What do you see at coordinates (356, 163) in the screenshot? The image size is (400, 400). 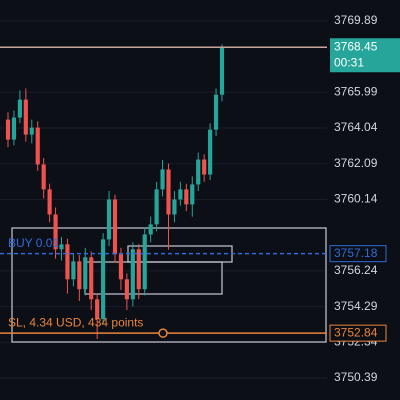 I see `y-tick-label: 3762.09` at bounding box center [356, 163].